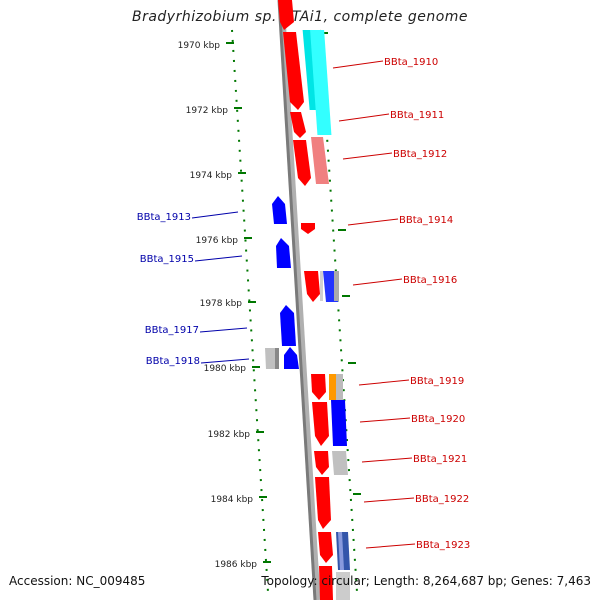 The image size is (600, 600). I want to click on scale-label: 1974 kbp, so click(211, 176).